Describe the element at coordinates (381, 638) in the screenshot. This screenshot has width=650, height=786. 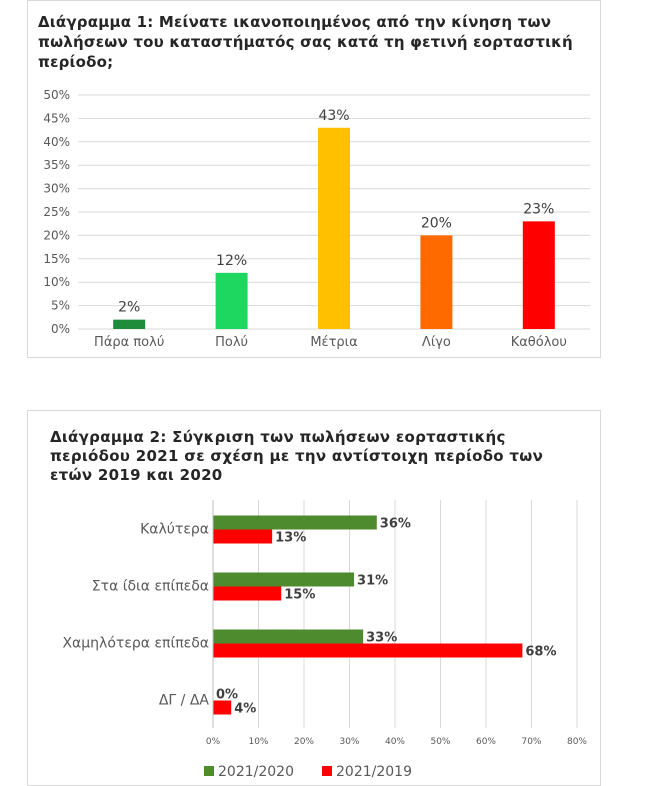
I see `data-label: 33%` at that location.